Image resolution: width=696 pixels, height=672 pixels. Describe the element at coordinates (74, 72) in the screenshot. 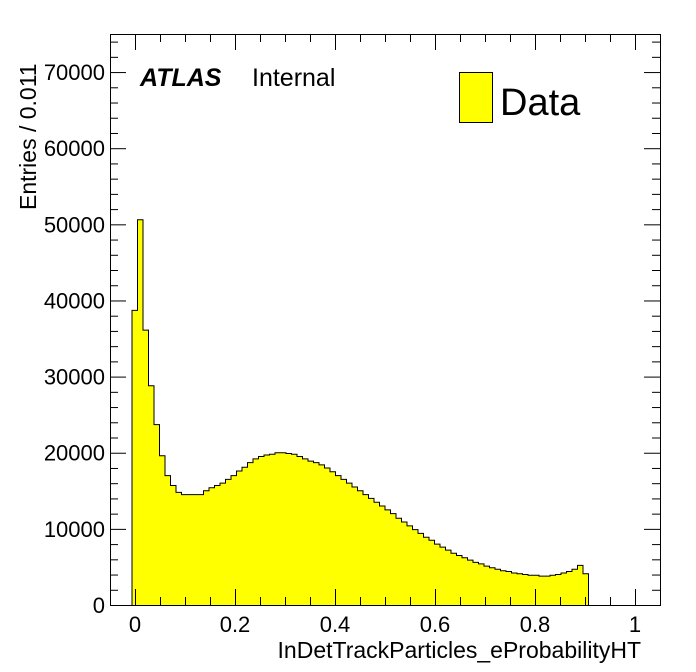

I see `y-tick-label: 70000` at that location.